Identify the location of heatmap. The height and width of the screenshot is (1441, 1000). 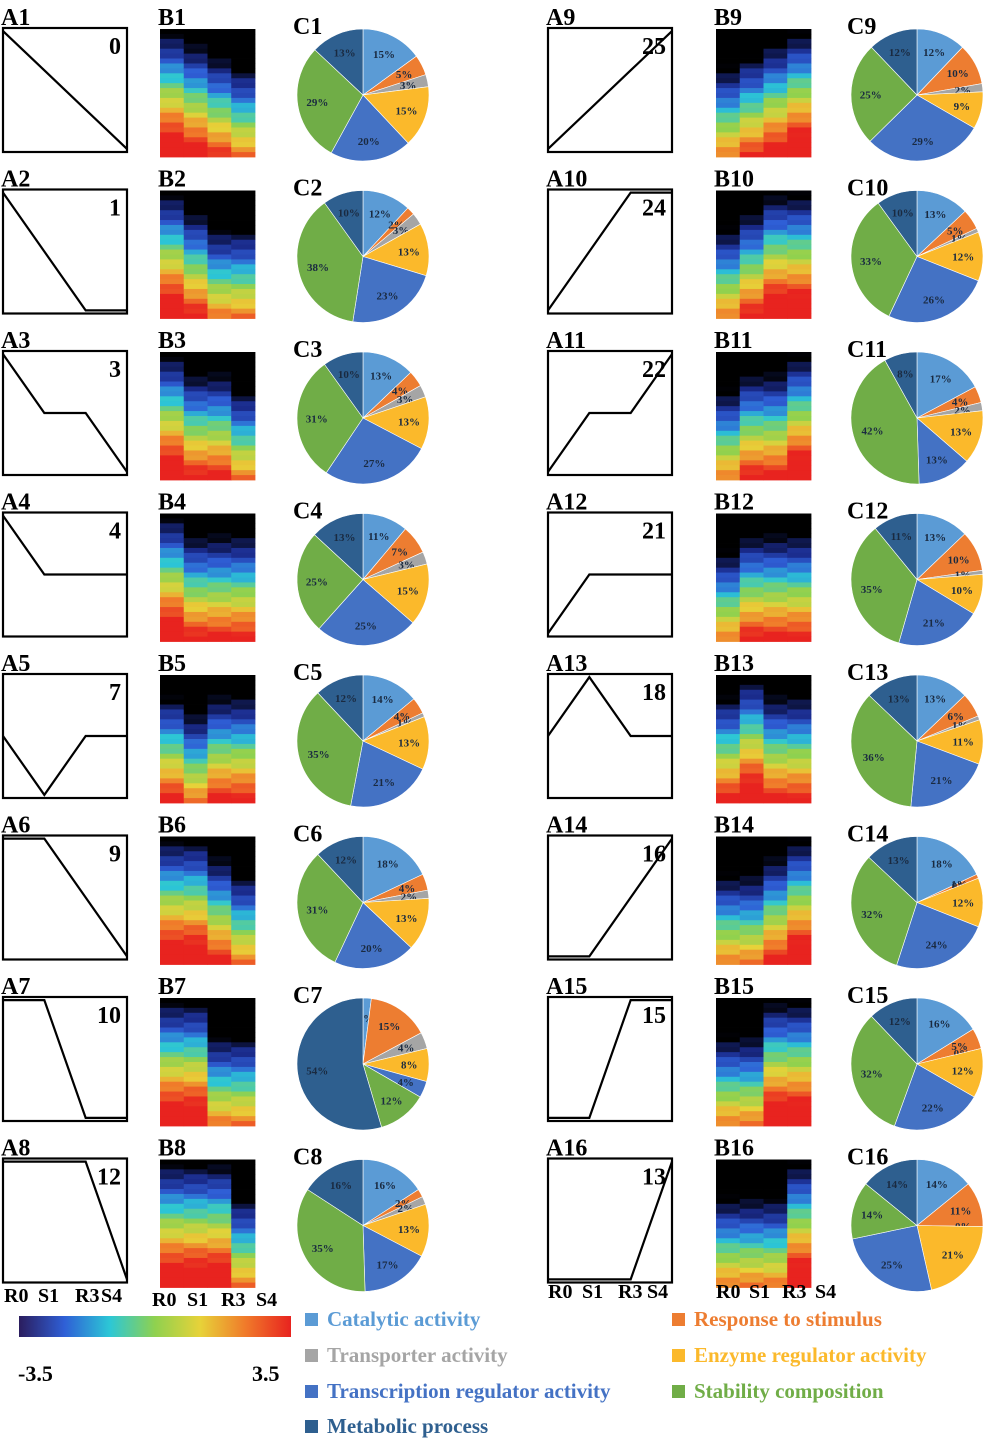
(764, 739).